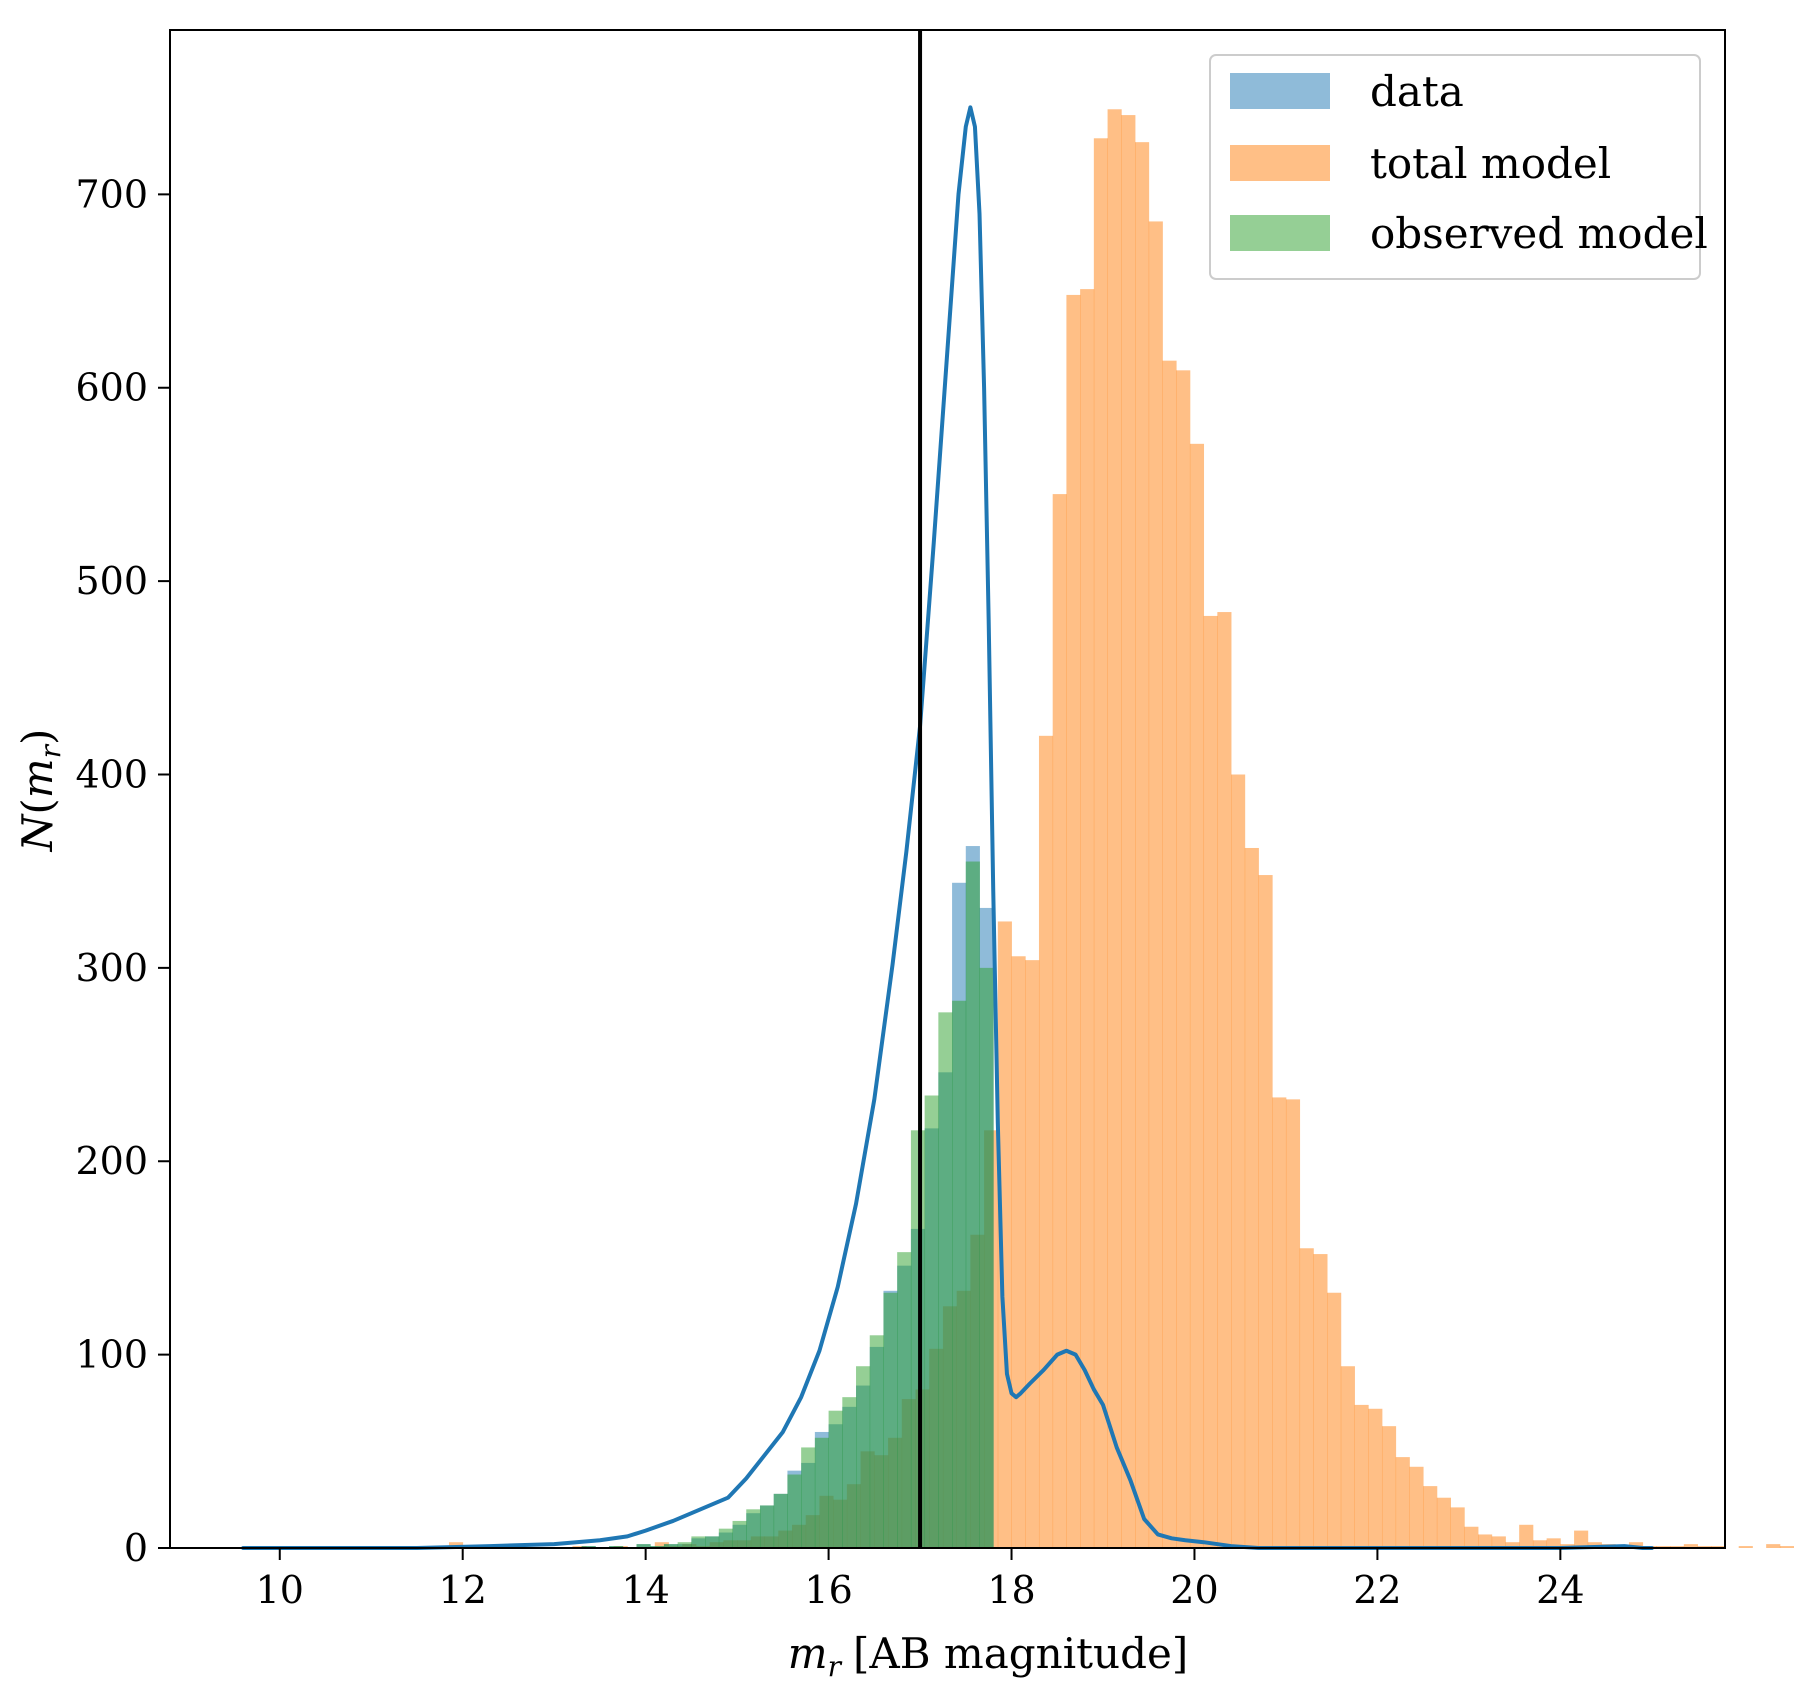 The width and height of the screenshot is (1818, 1685). What do you see at coordinates (50, 750) in the screenshot?
I see `y-axis-label-sub: r` at bounding box center [50, 750].